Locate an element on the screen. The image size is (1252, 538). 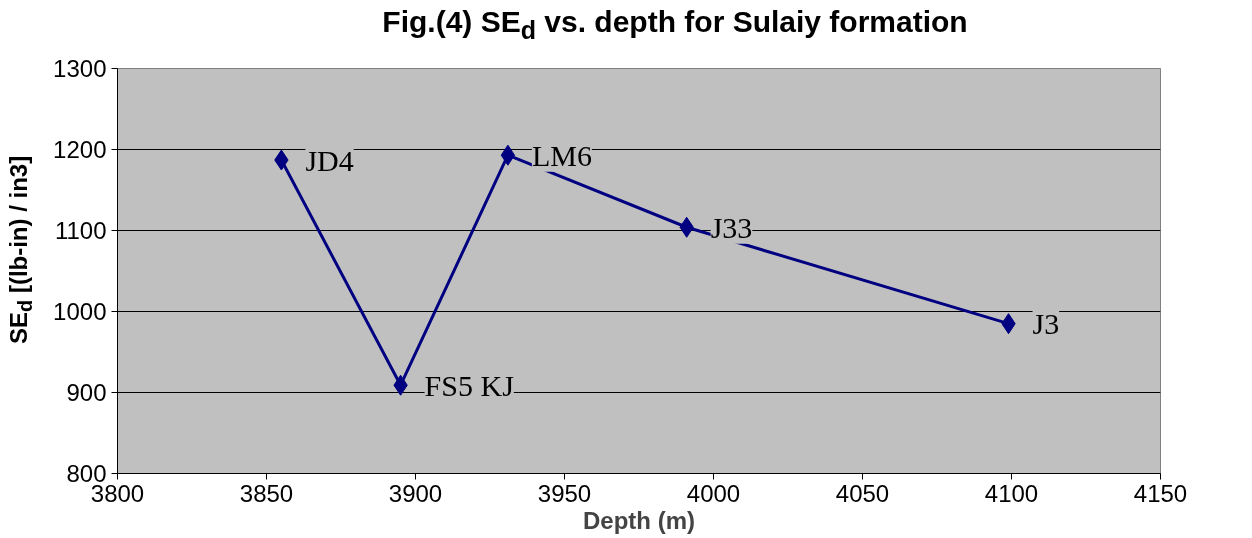
y-tick-label: 1100 is located at coordinates (80, 230).